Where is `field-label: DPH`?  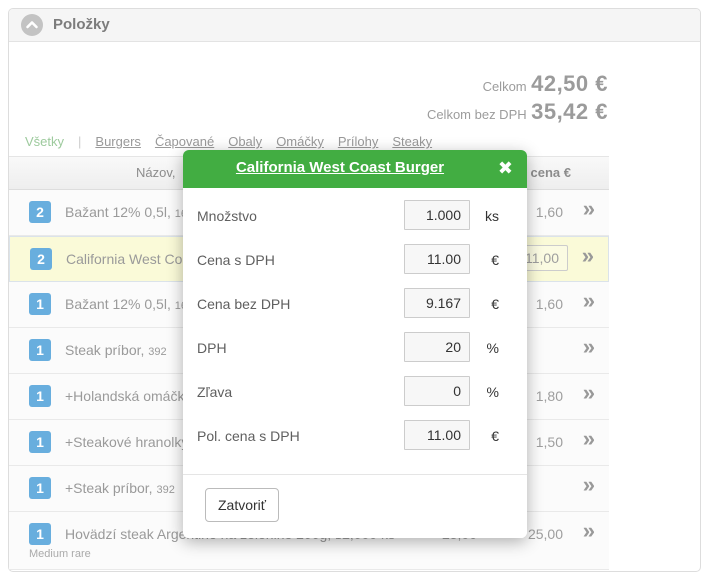 field-label: DPH is located at coordinates (212, 348).